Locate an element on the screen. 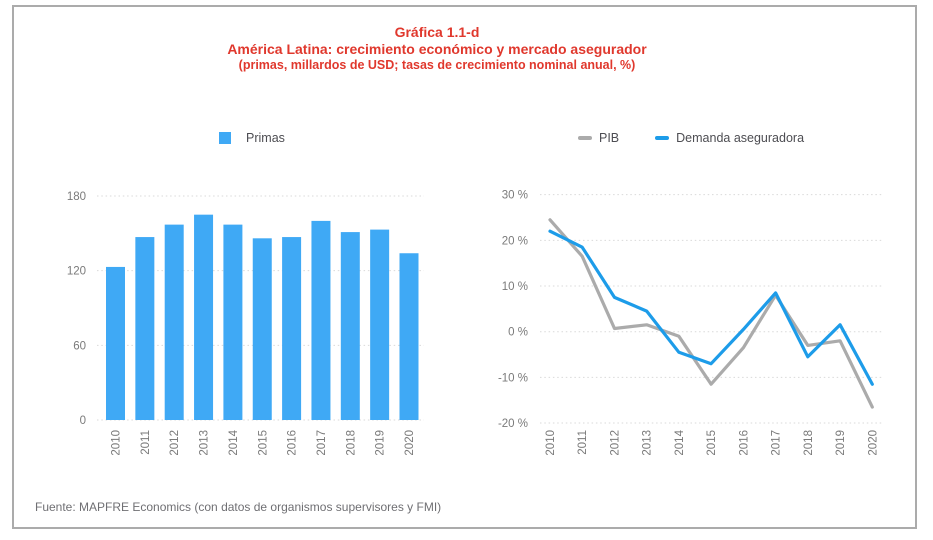  y-tick-label: 0 % is located at coordinates (518, 333).